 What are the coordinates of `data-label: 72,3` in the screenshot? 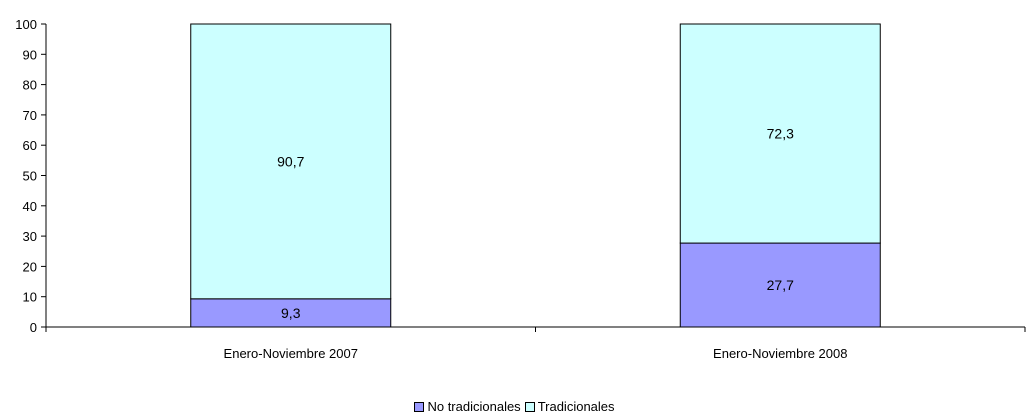 It's located at (780, 134).